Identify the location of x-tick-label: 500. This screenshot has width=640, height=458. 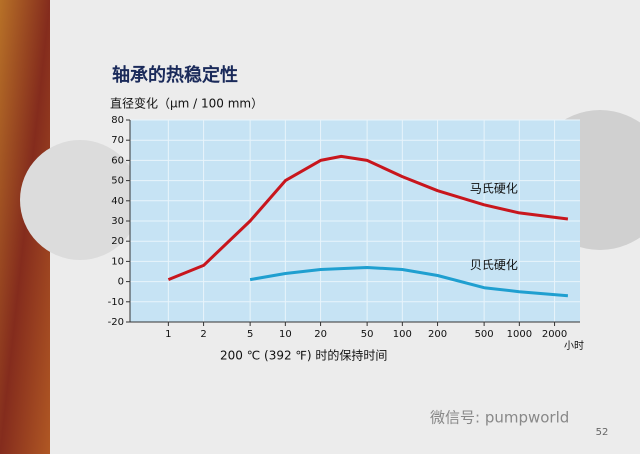
(484, 334).